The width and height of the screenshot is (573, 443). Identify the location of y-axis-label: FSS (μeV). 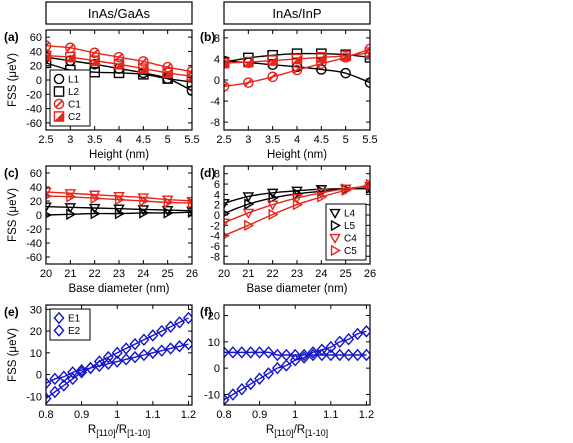
(13, 80).